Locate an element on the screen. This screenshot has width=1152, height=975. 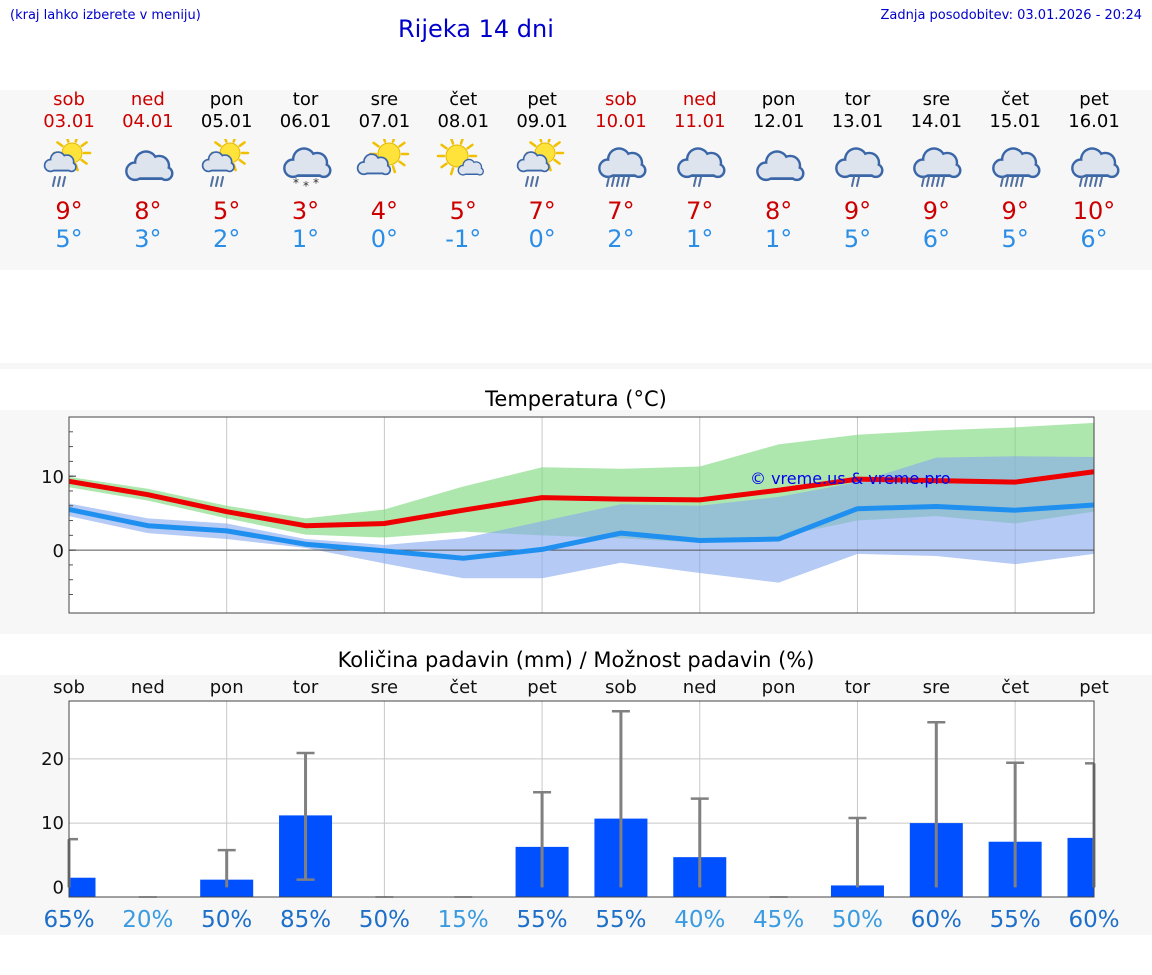
min-range-band is located at coordinates (581, 519).